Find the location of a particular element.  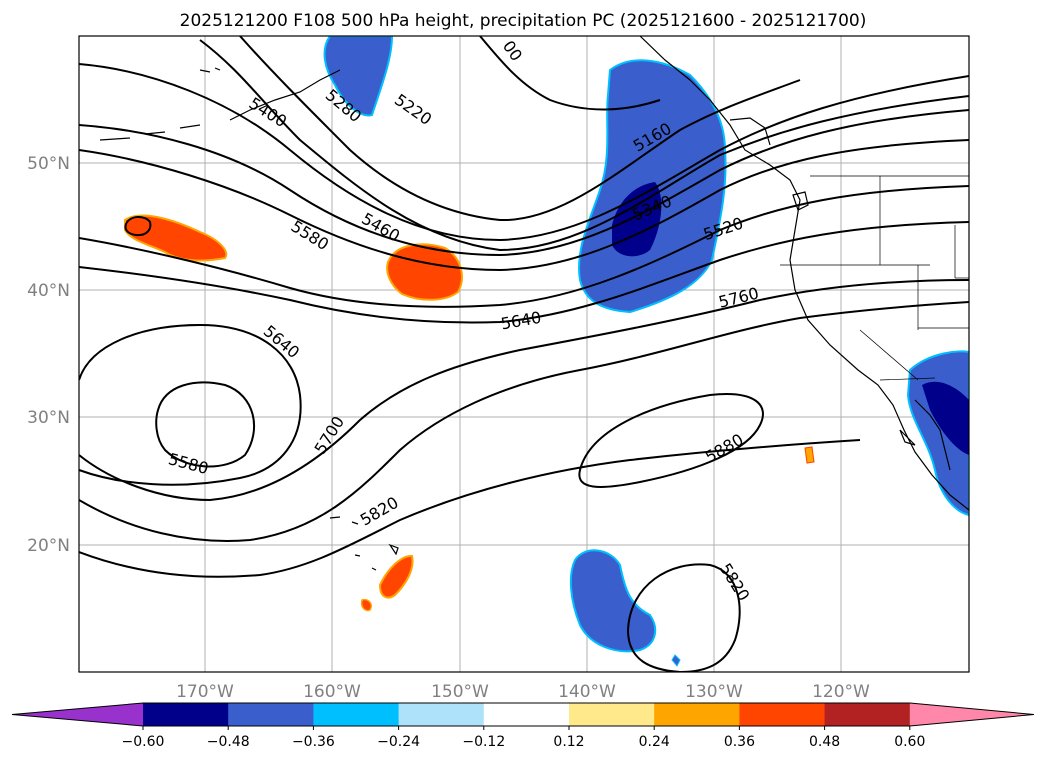

lat-tick: 50°N is located at coordinates (48, 164).